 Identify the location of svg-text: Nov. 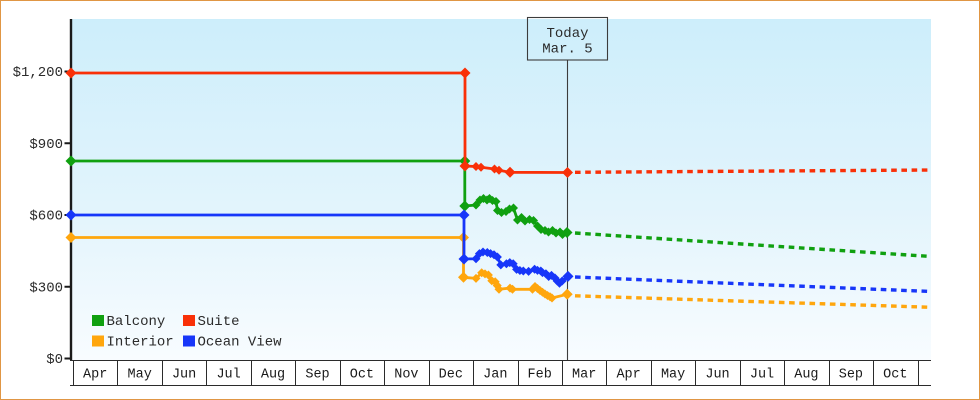
(406, 375).